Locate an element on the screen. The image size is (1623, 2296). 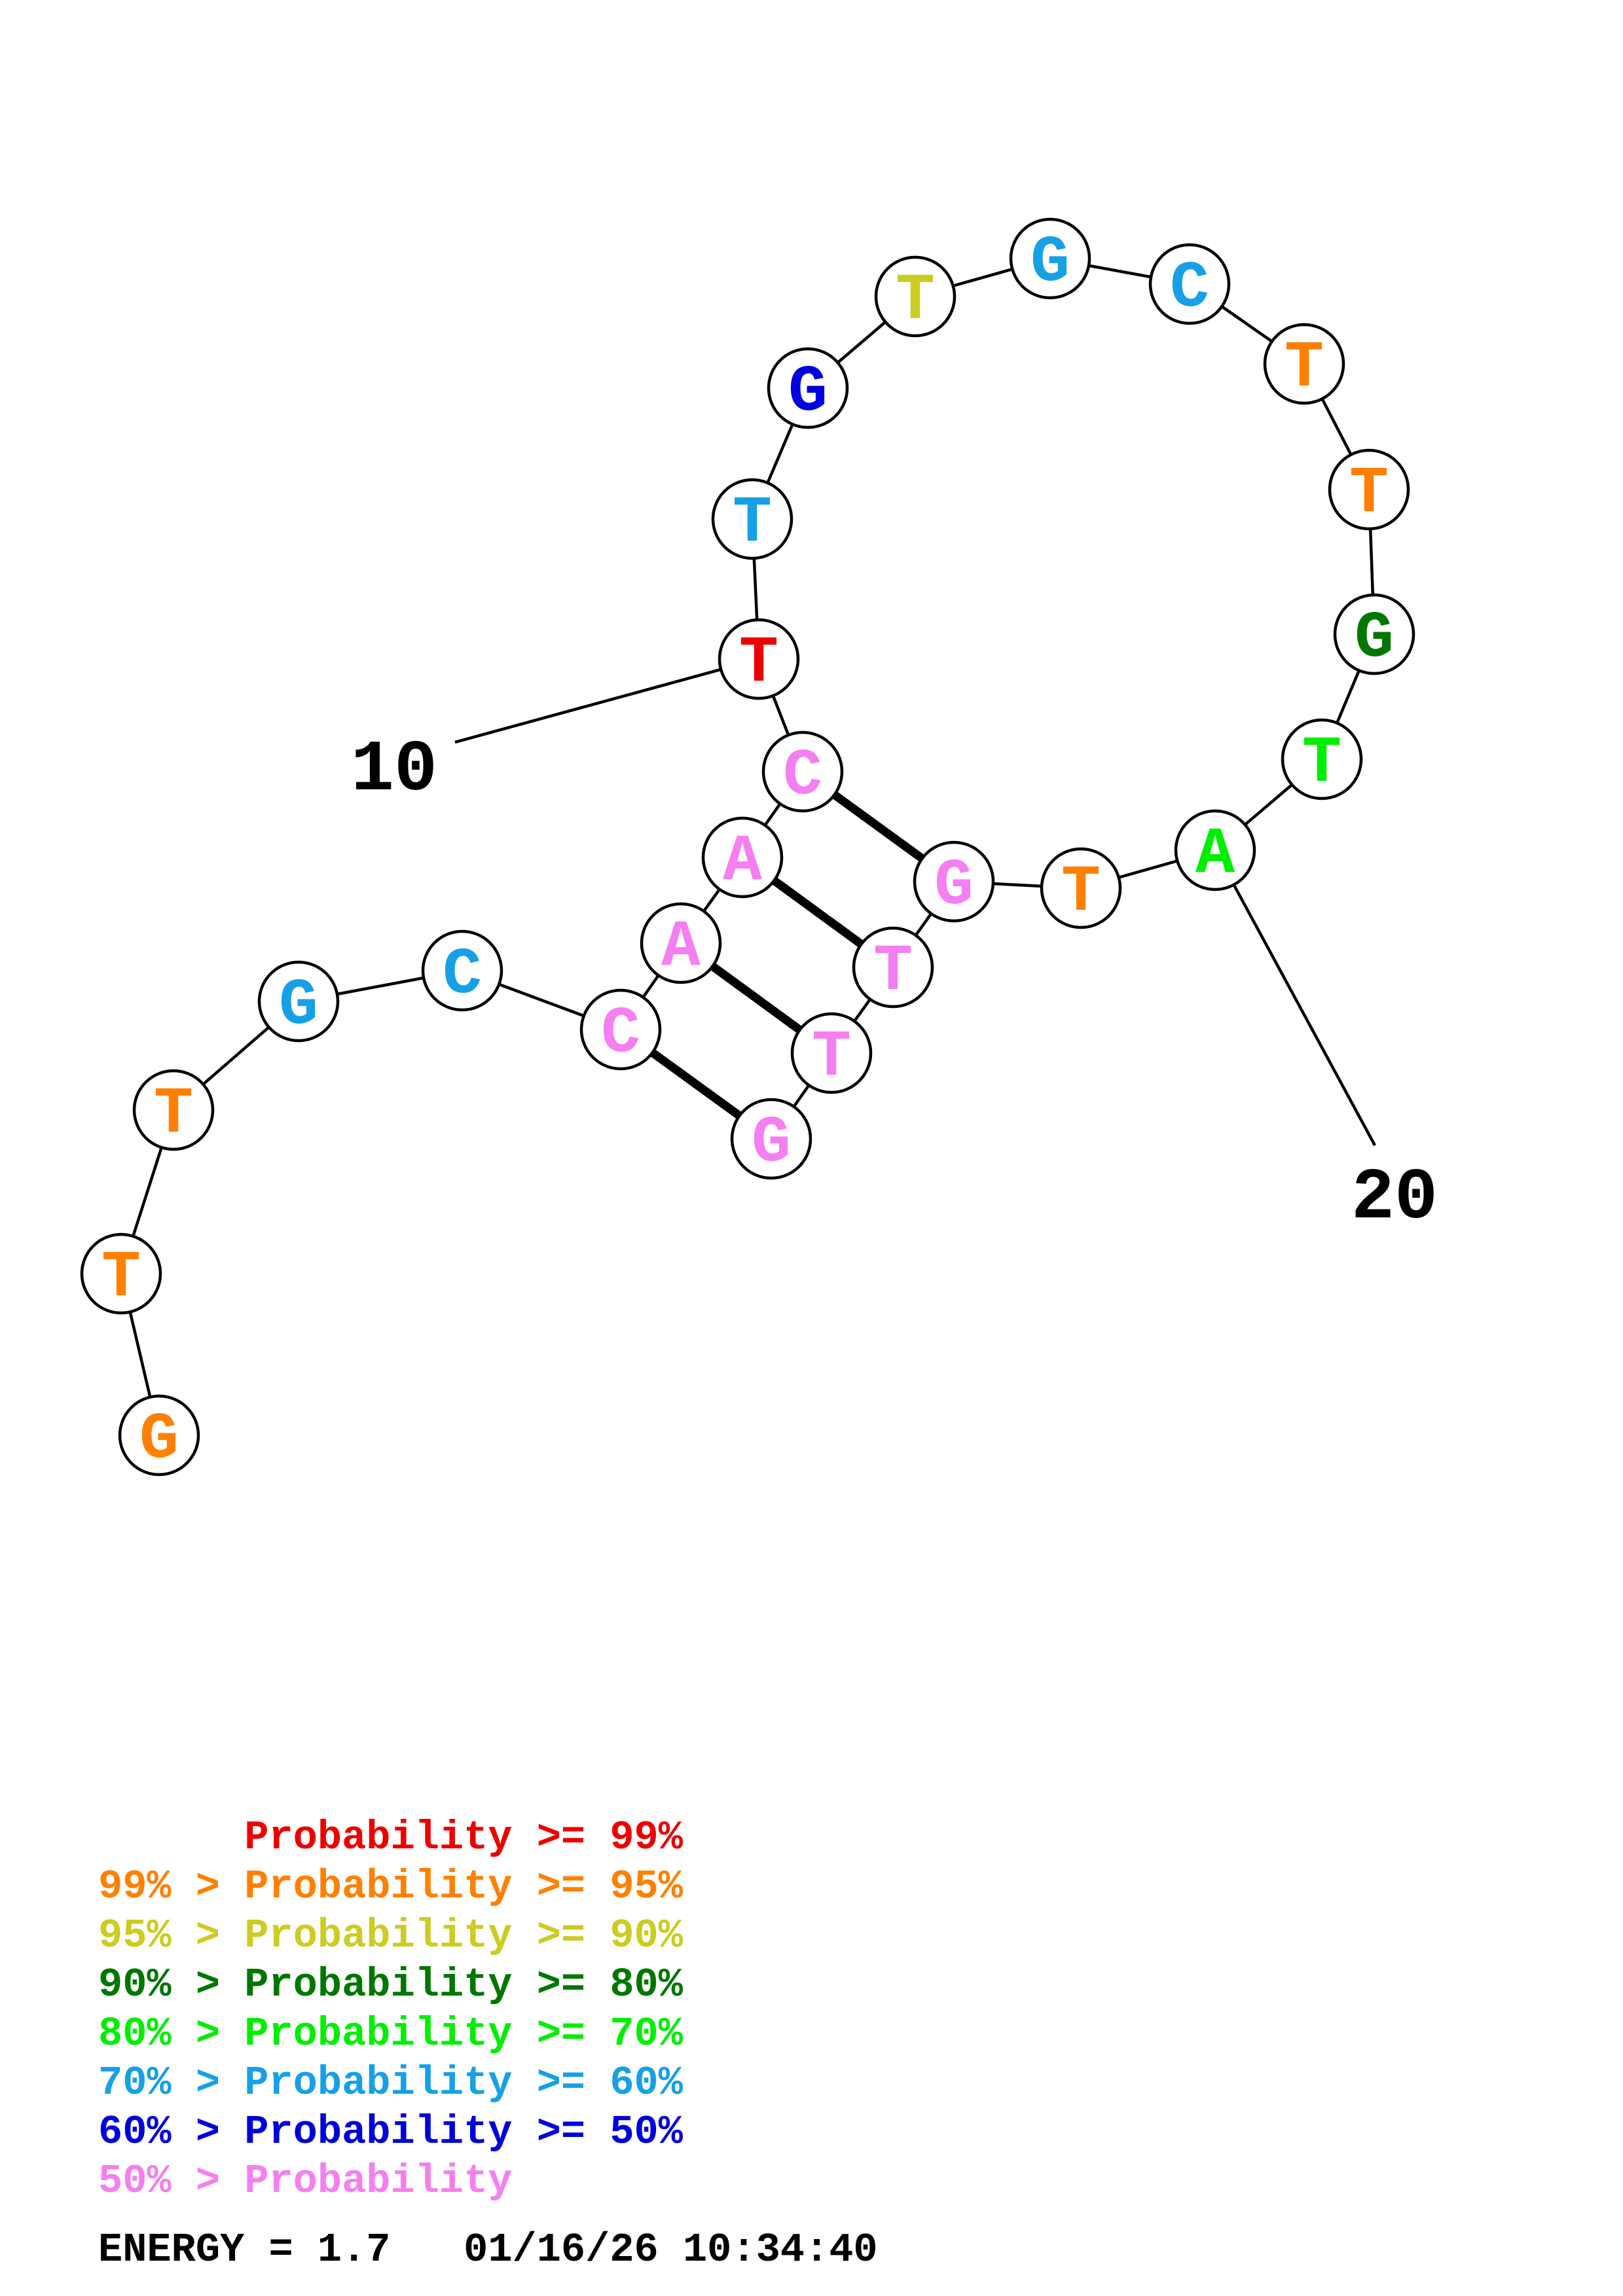
legend-label: Probability >= 80% is located at coordinates (463, 1985).